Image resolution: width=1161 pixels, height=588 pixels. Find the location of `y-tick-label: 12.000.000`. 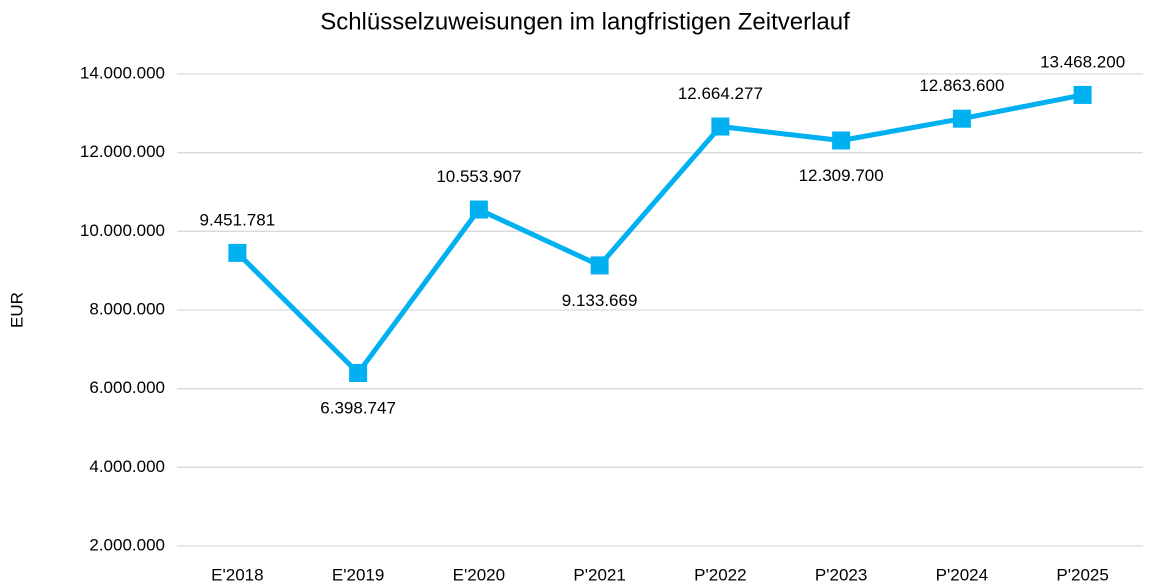

y-tick-label: 12.000.000 is located at coordinates (122, 151).